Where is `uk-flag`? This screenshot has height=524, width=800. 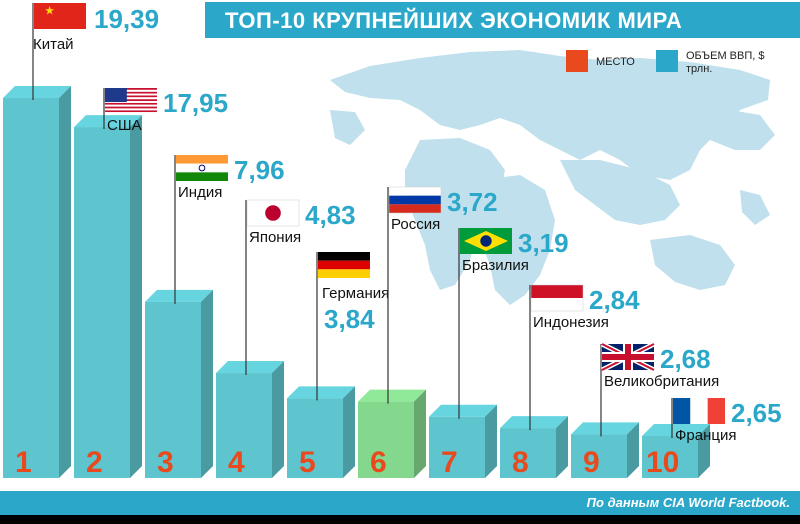 uk-flag is located at coordinates (628, 357).